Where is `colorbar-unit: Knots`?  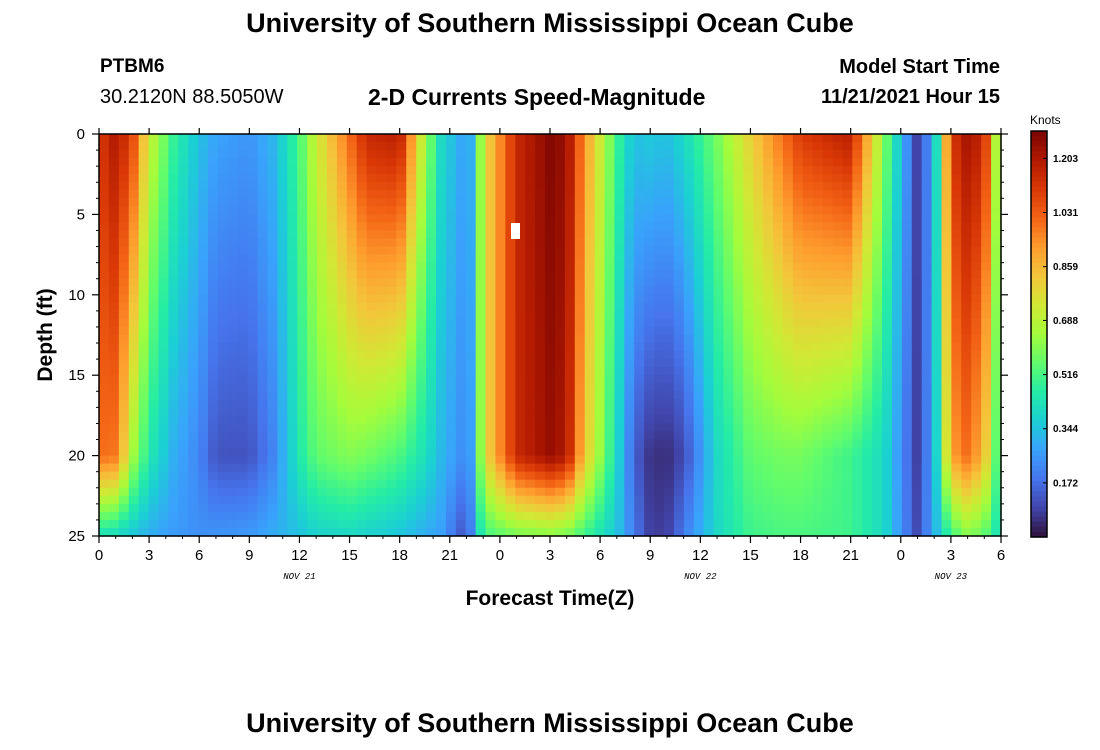
colorbar-unit: Knots is located at coordinates (1045, 120).